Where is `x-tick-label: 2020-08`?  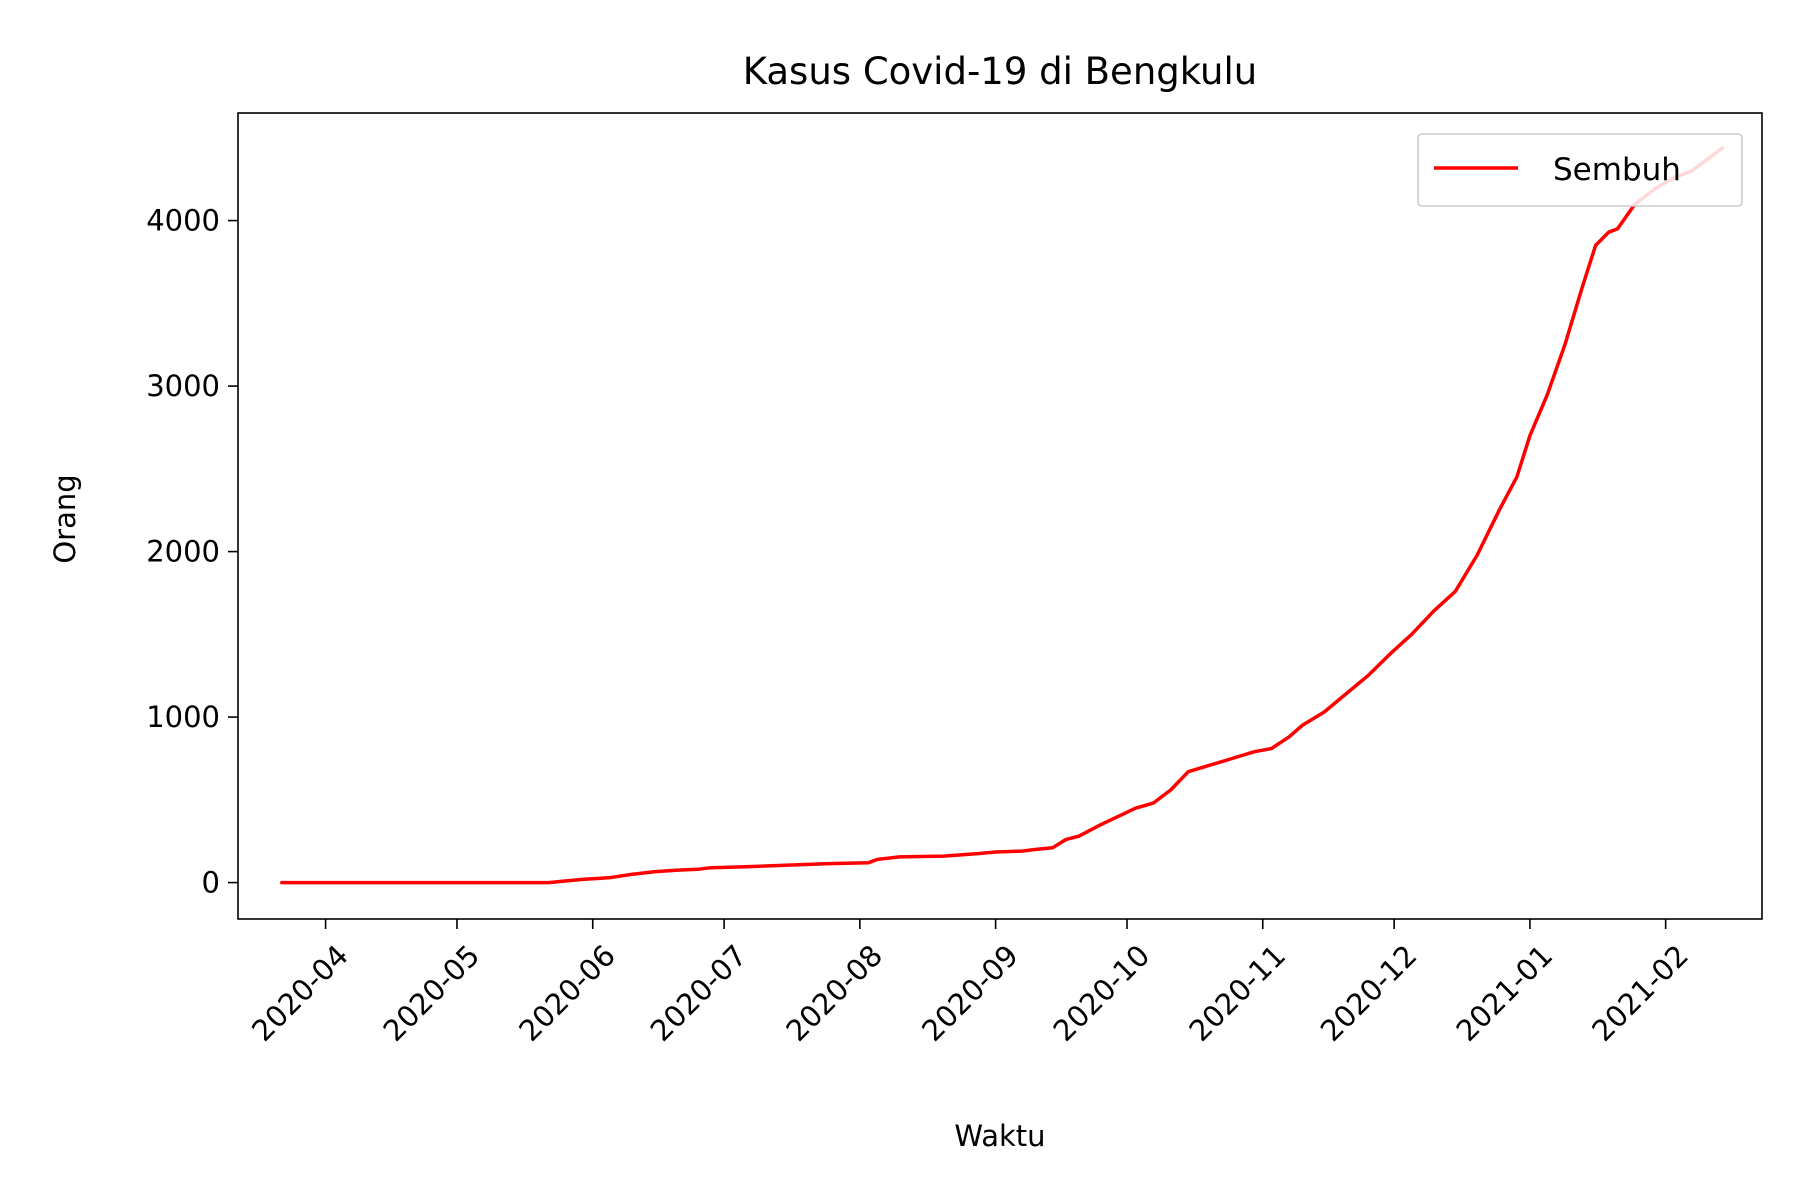
x-tick-label: 2020-08 is located at coordinates (834, 993).